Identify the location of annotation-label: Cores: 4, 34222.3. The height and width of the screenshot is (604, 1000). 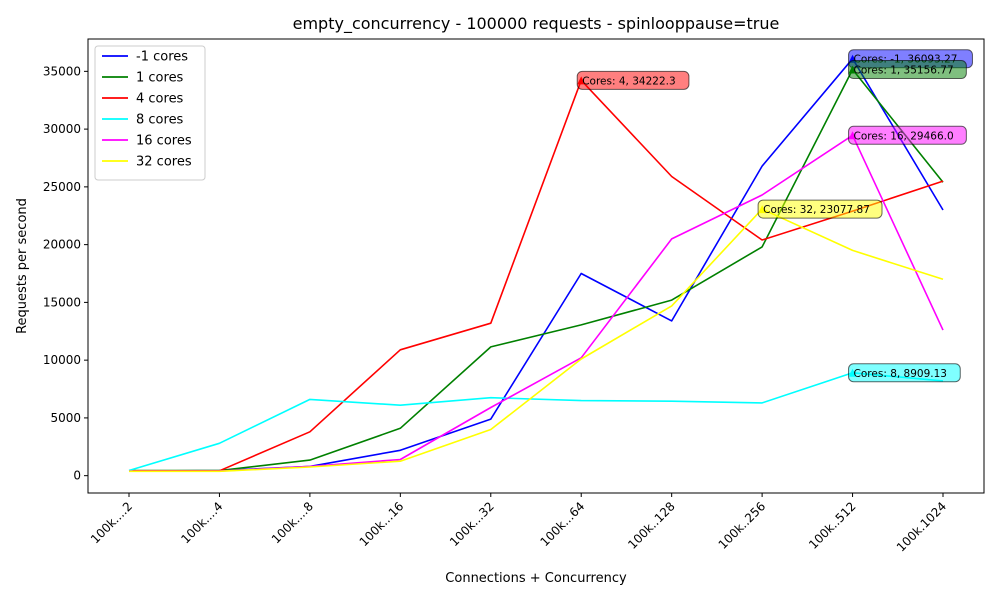
(628, 81).